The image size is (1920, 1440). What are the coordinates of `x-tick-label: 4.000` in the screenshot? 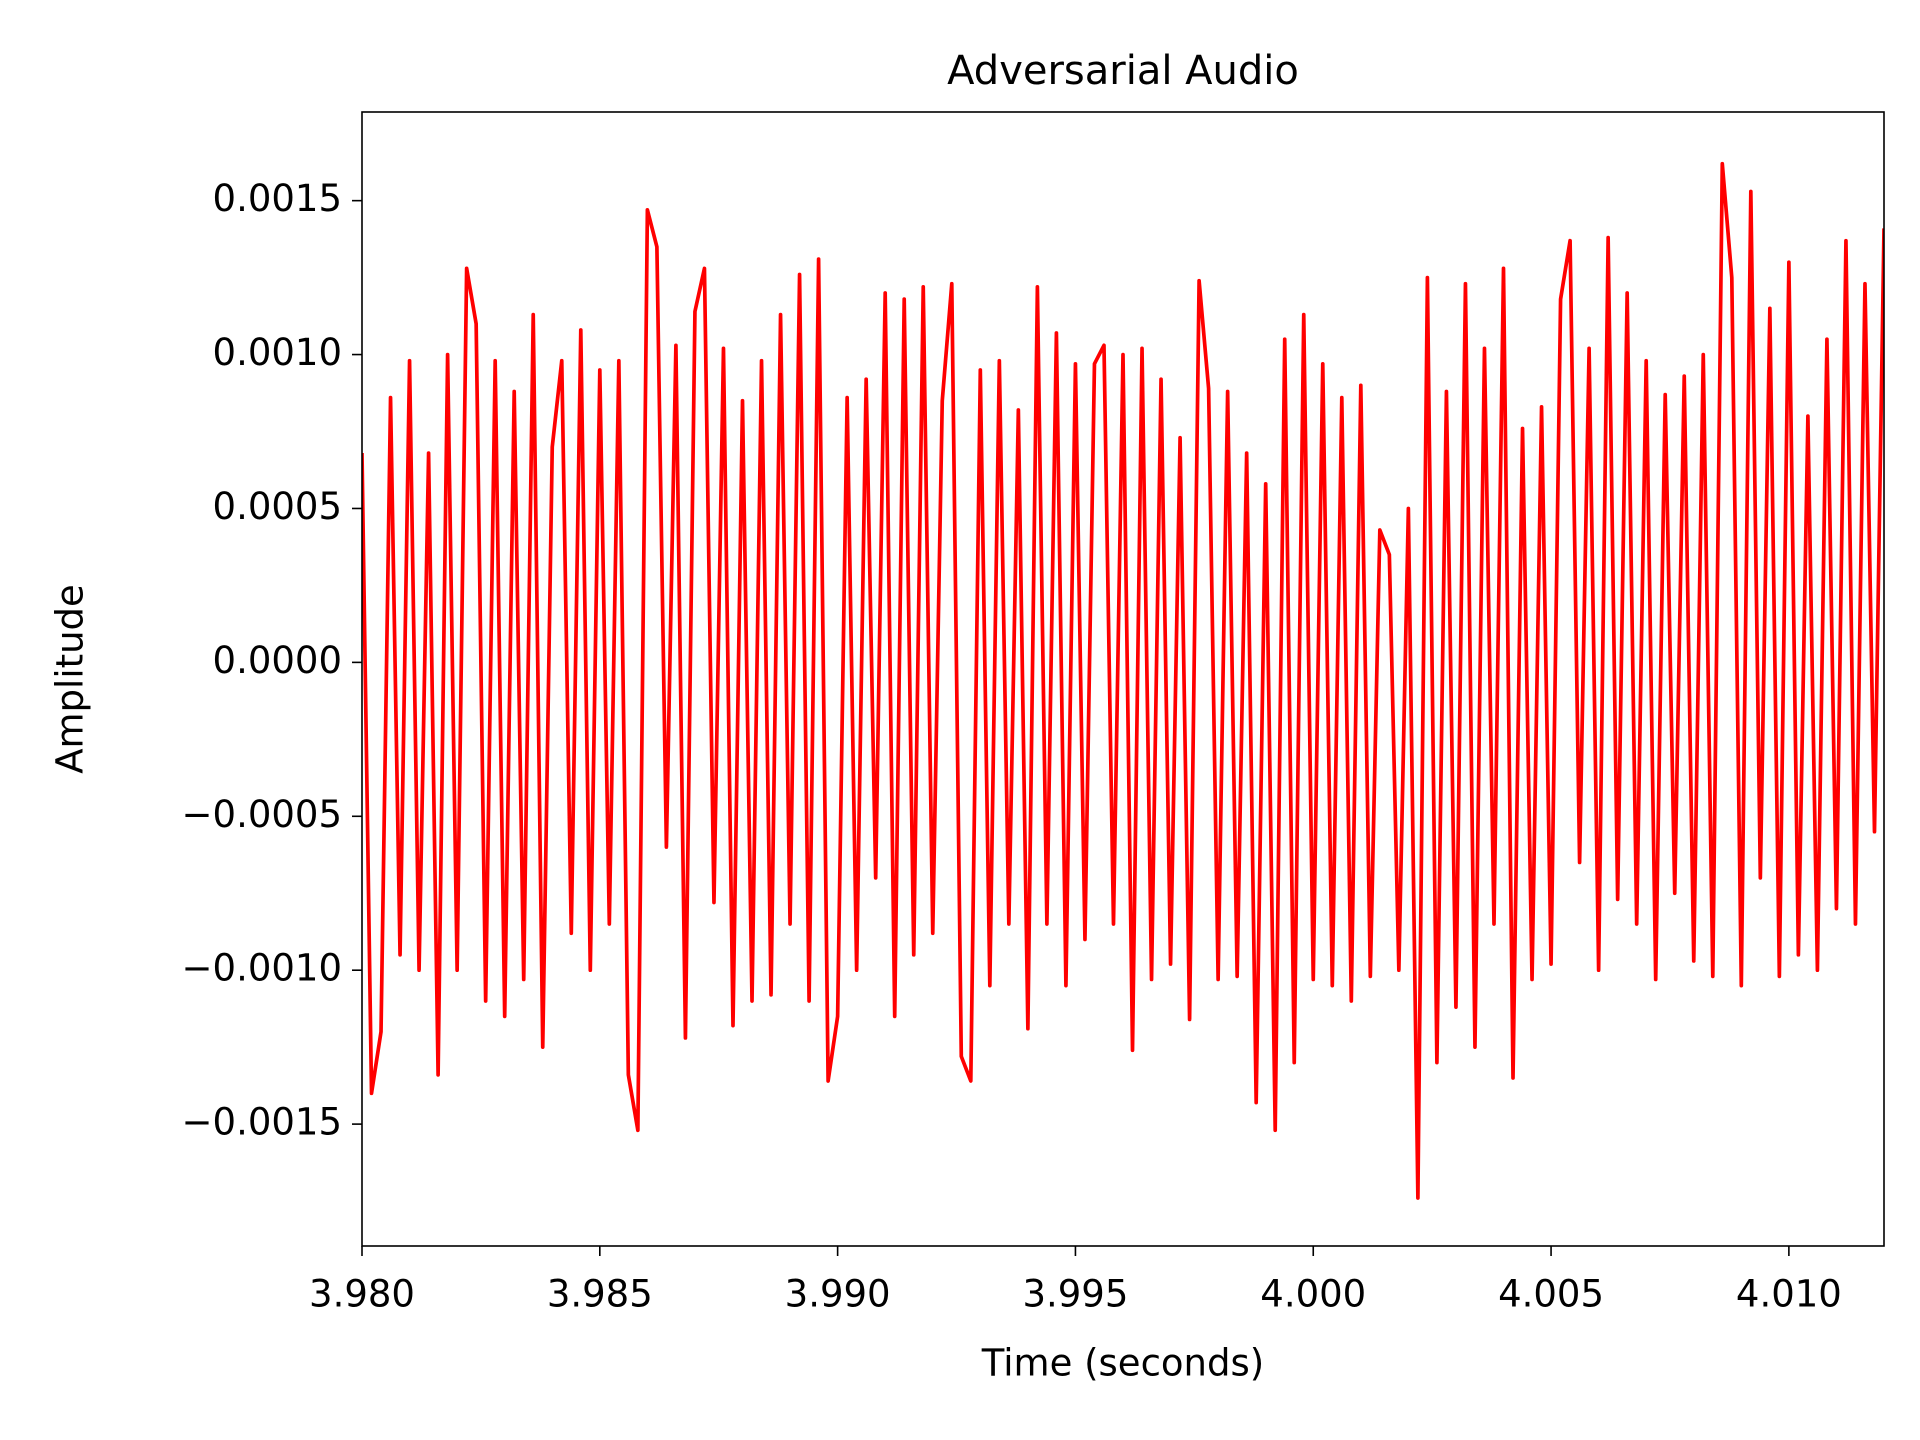 It's located at (1313, 1294).